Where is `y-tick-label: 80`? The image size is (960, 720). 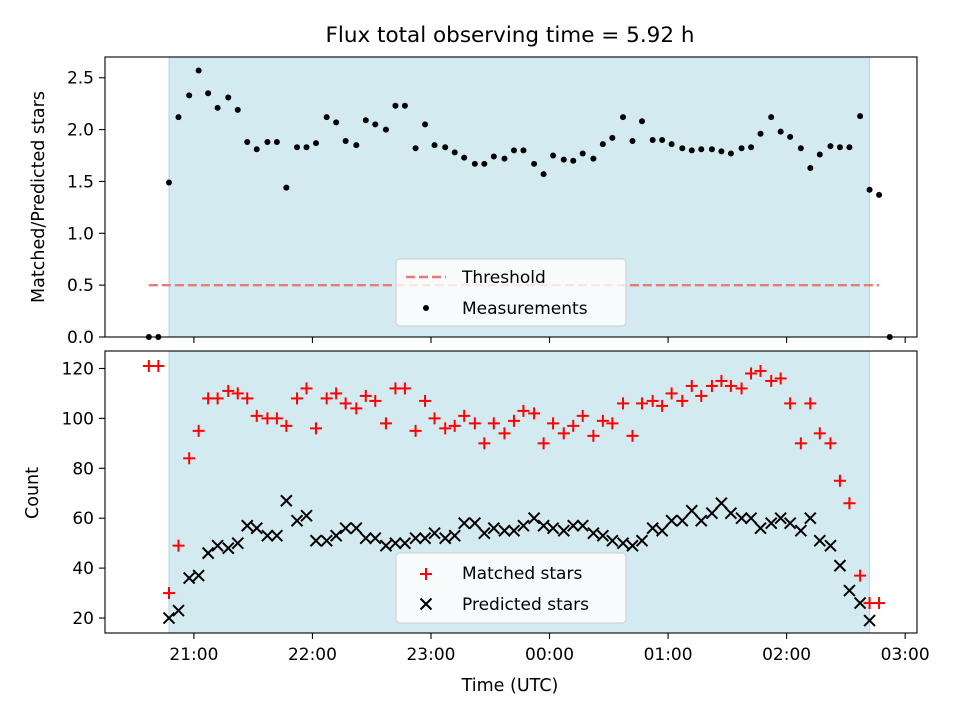 y-tick-label: 80 is located at coordinates (83, 469).